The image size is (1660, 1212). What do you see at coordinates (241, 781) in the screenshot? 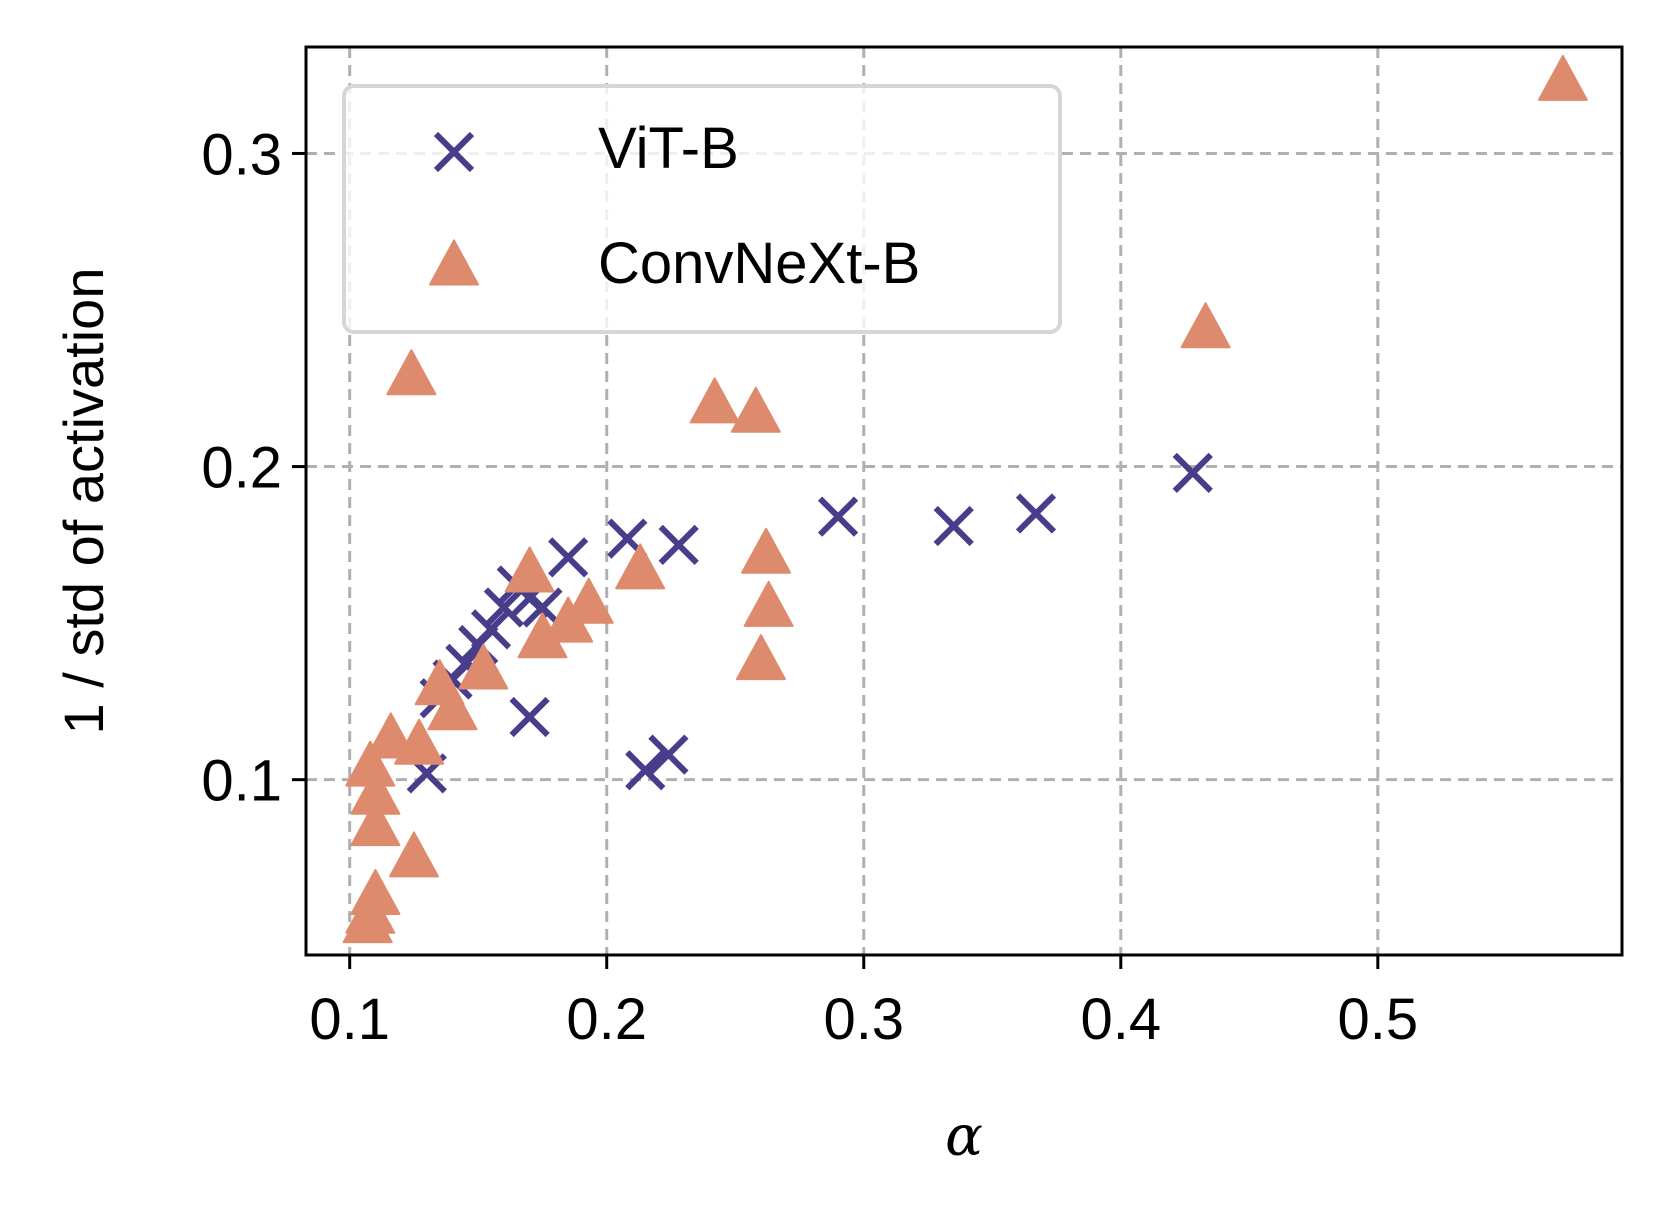
I see `y-tick-label: 0.1` at bounding box center [241, 781].